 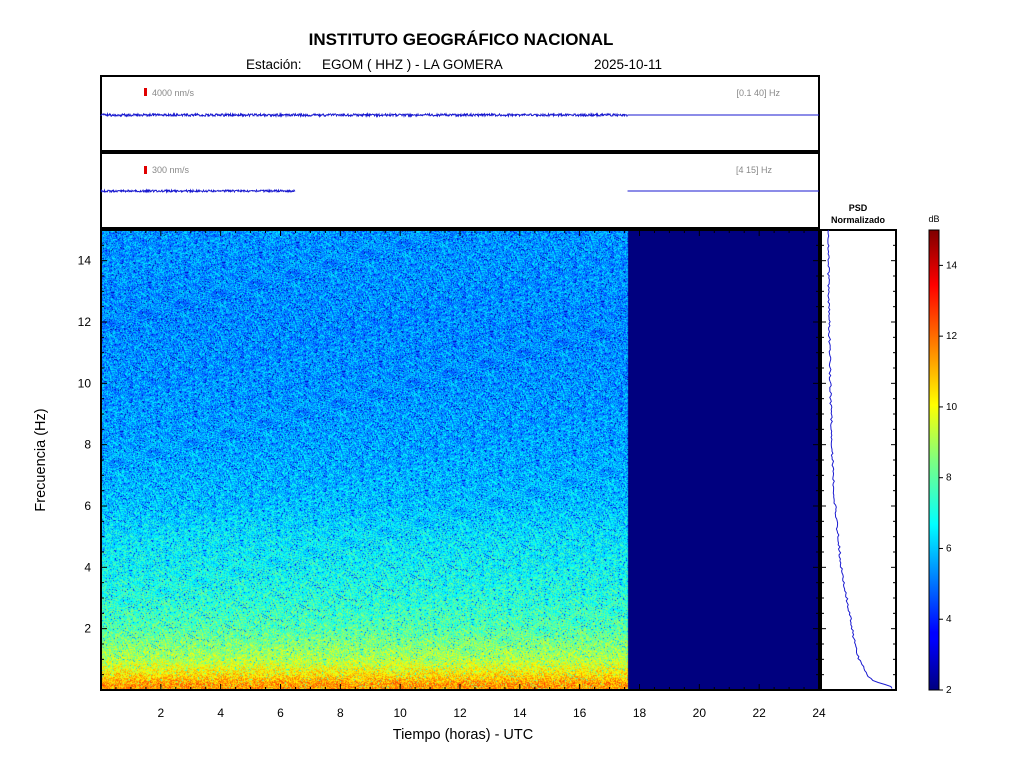 I want to click on trace-panel-2: 300 nm/s [4 15] Hz, so click(x=460, y=190).